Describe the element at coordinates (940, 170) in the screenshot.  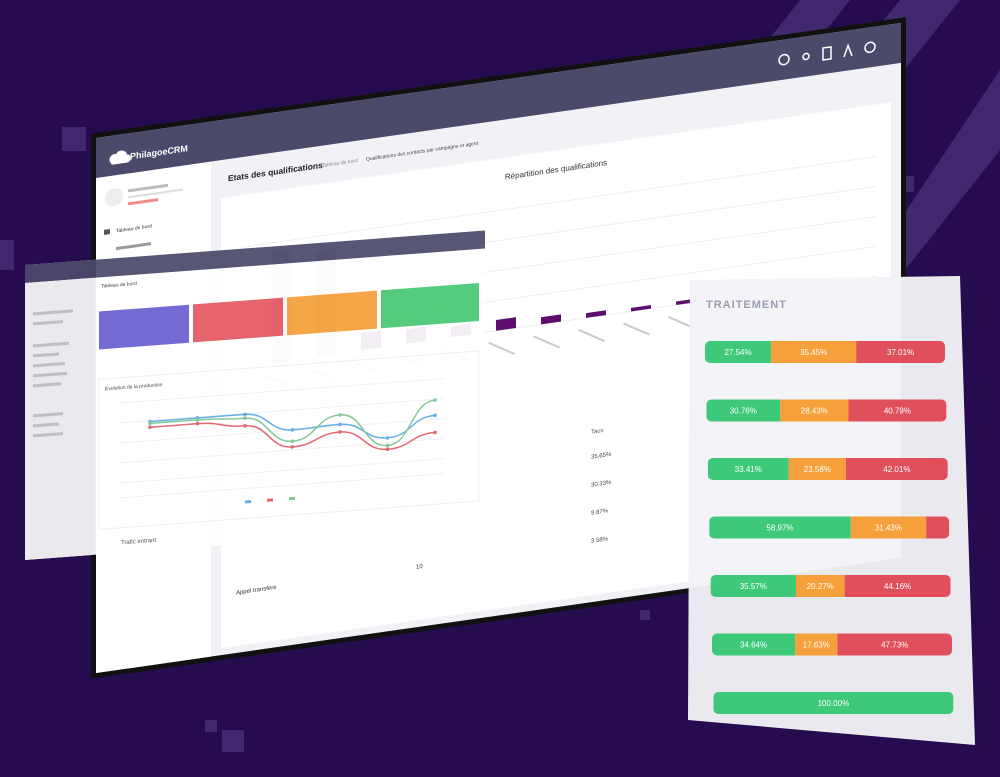
I see `stripe` at that location.